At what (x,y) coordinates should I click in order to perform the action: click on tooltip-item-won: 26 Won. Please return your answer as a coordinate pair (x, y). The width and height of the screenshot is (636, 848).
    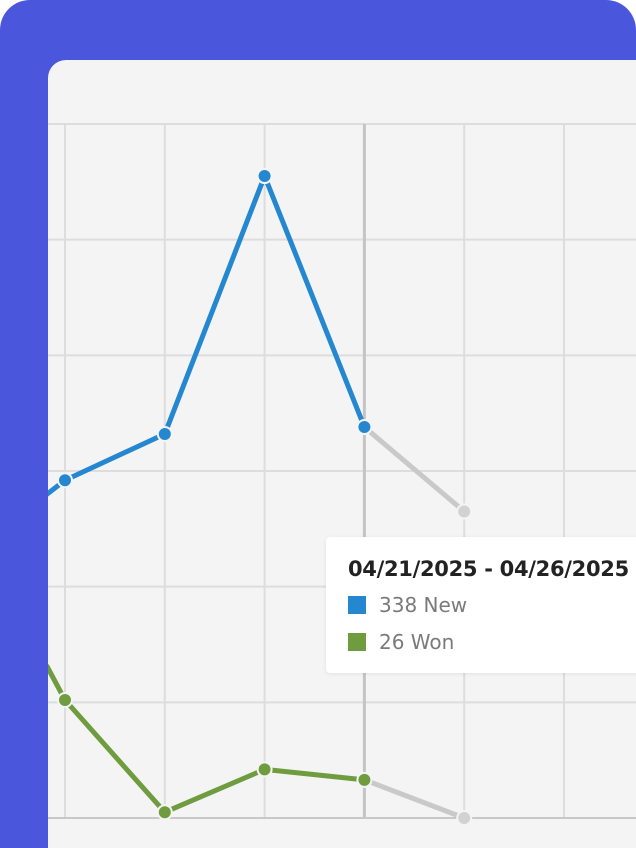
    Looking at the image, I should click on (492, 642).